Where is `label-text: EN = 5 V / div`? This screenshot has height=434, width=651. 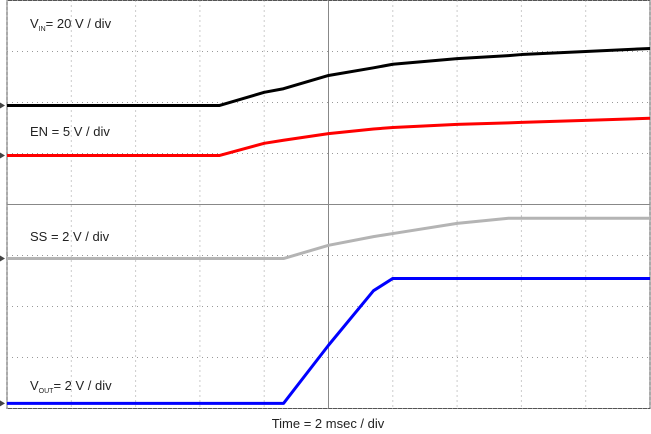 label-text: EN = 5 V / div is located at coordinates (70, 131).